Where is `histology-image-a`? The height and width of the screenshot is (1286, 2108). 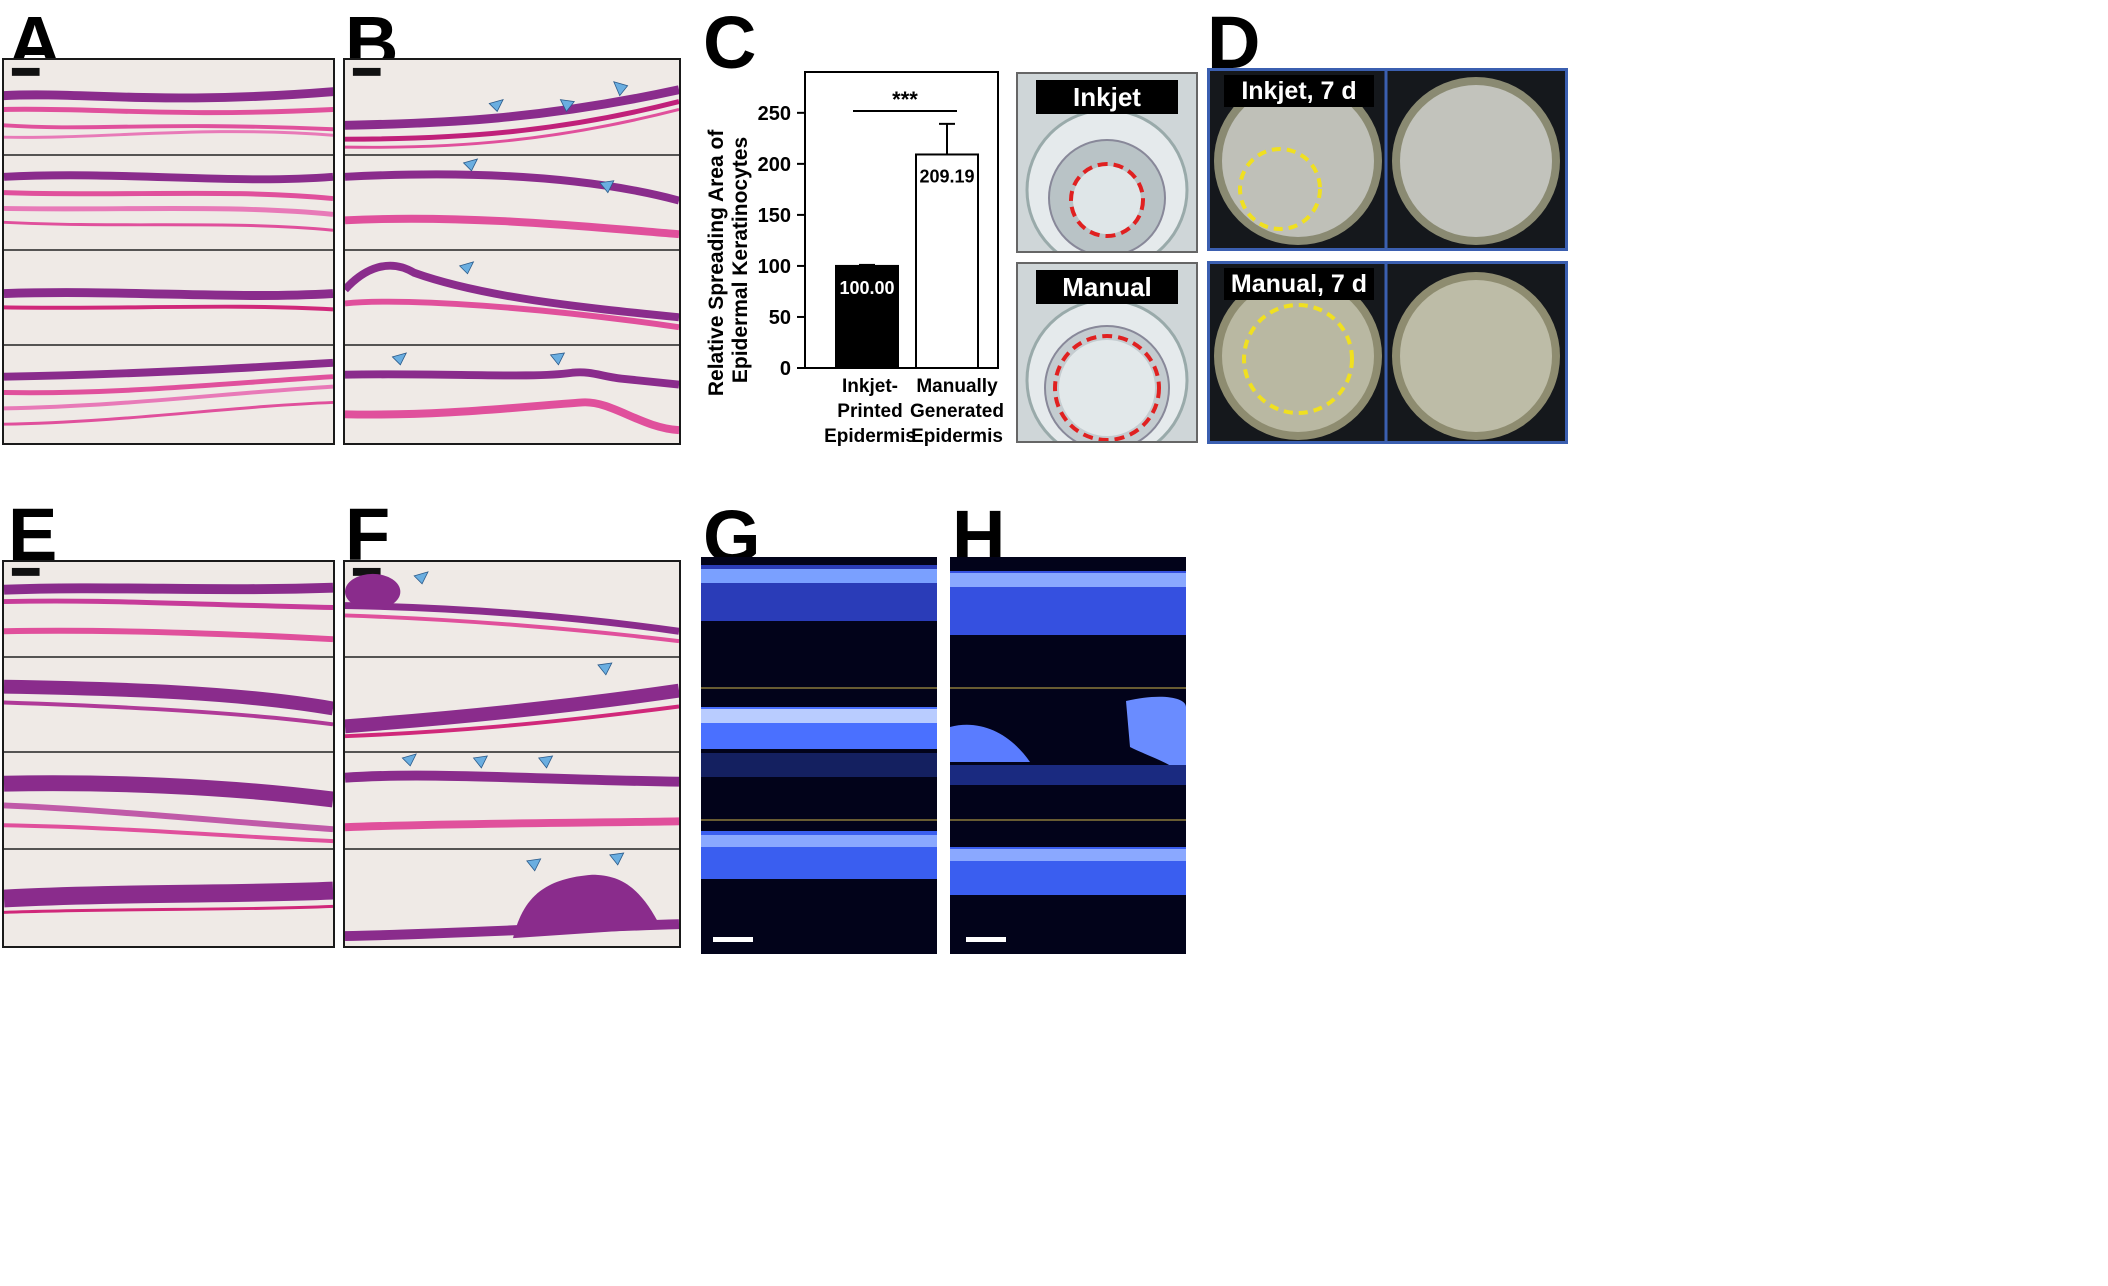 histology-image-a is located at coordinates (168, 246).